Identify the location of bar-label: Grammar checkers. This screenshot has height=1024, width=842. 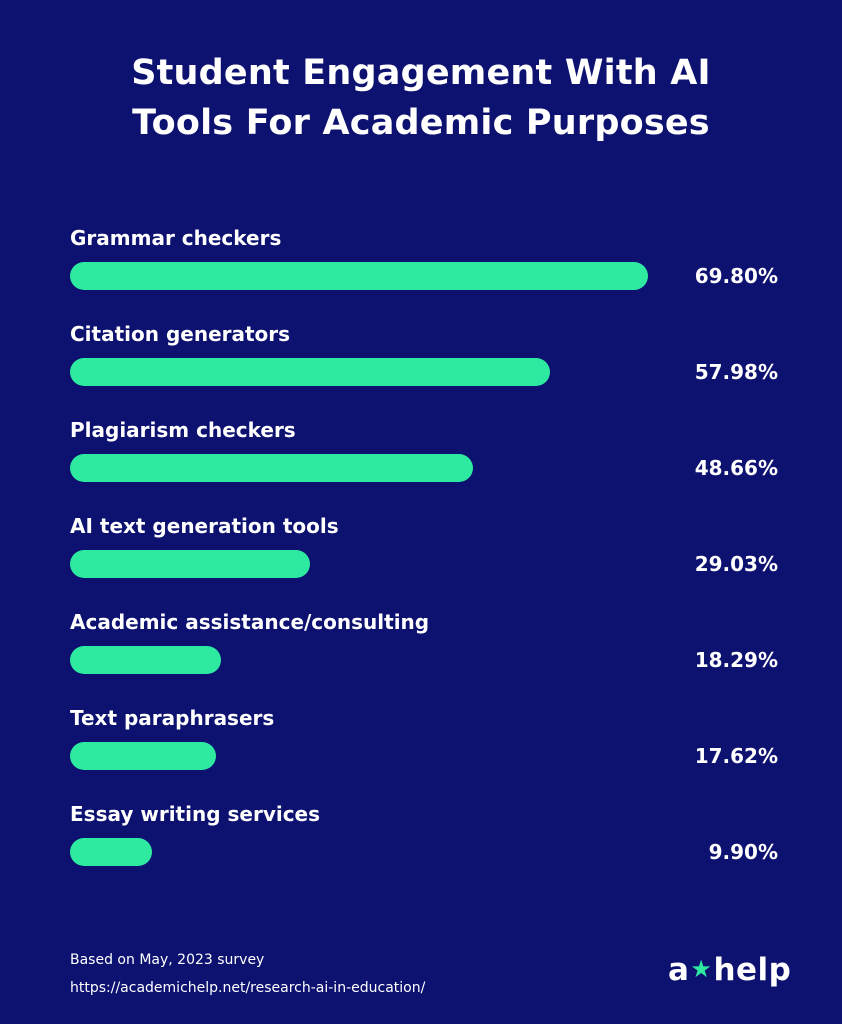
(176, 238).